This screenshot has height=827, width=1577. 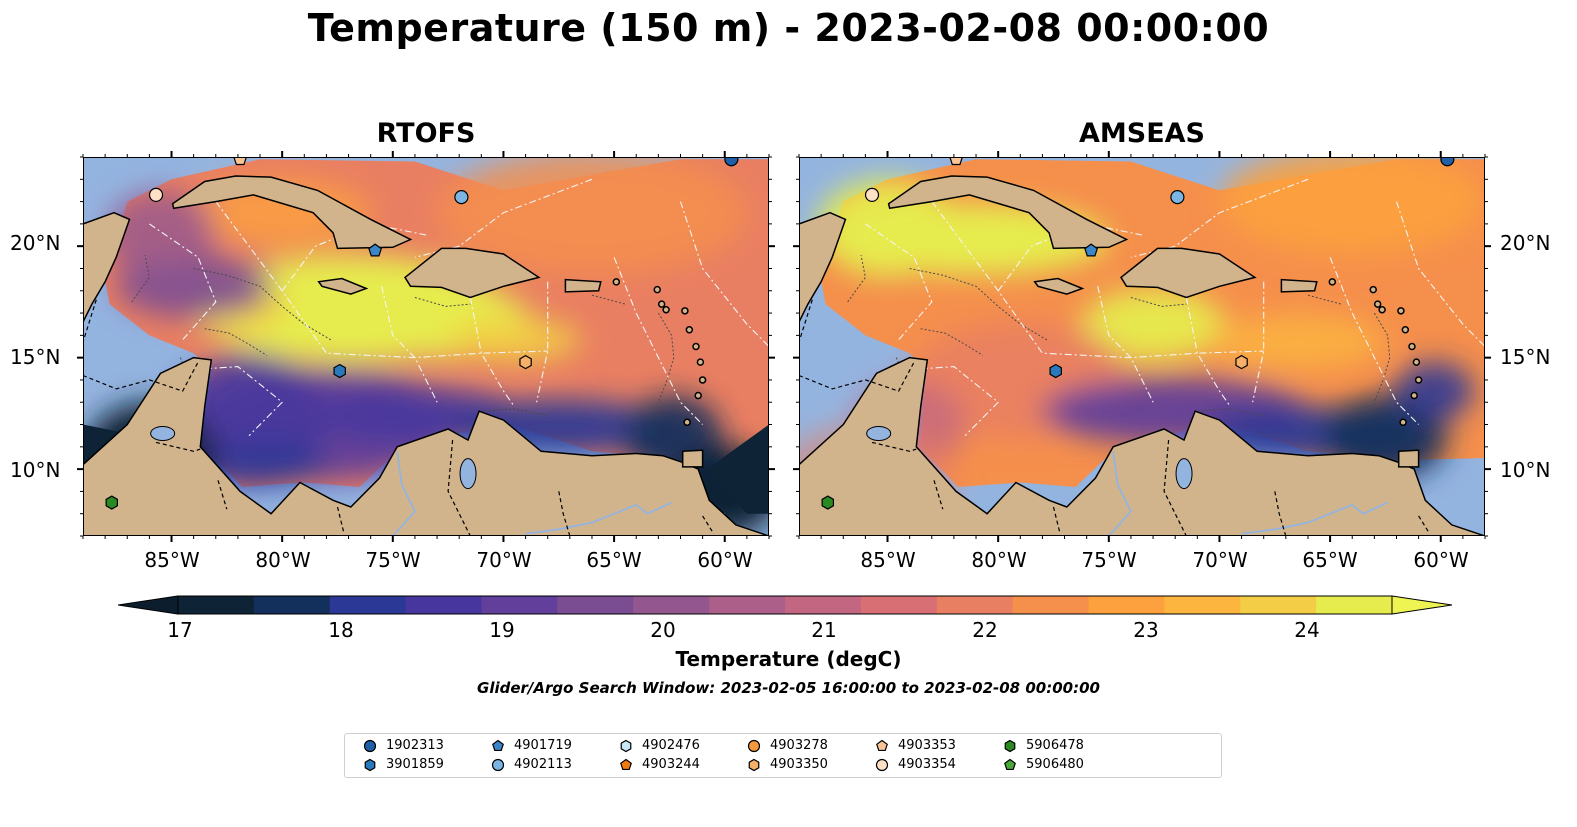 I want to click on land-jamaica, so click(x=1059, y=286).